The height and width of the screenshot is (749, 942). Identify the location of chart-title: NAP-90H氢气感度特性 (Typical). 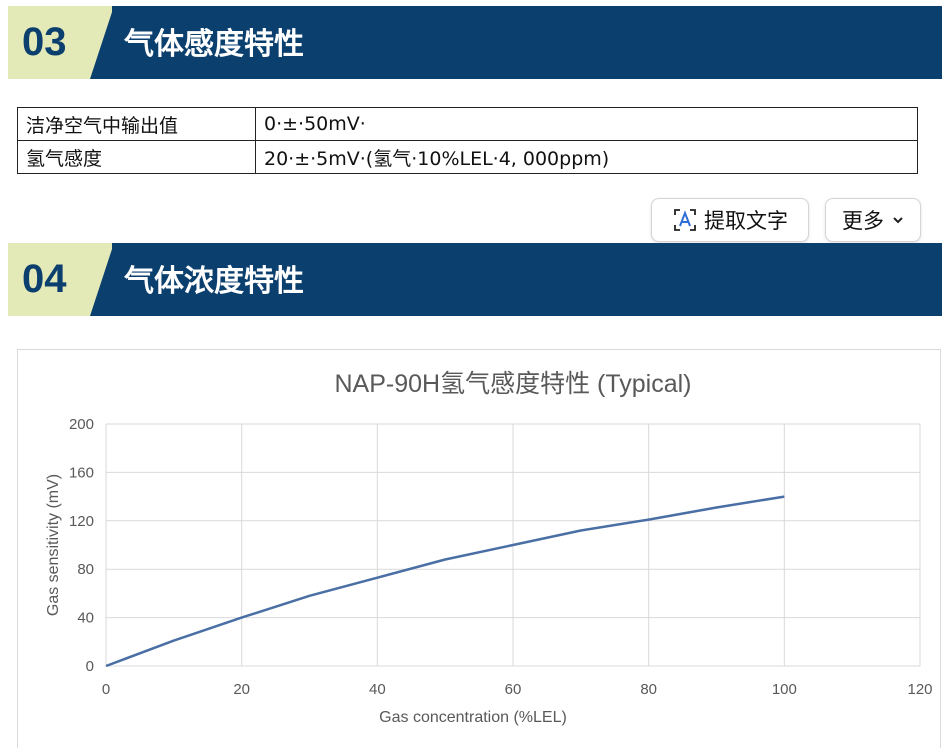
(513, 384).